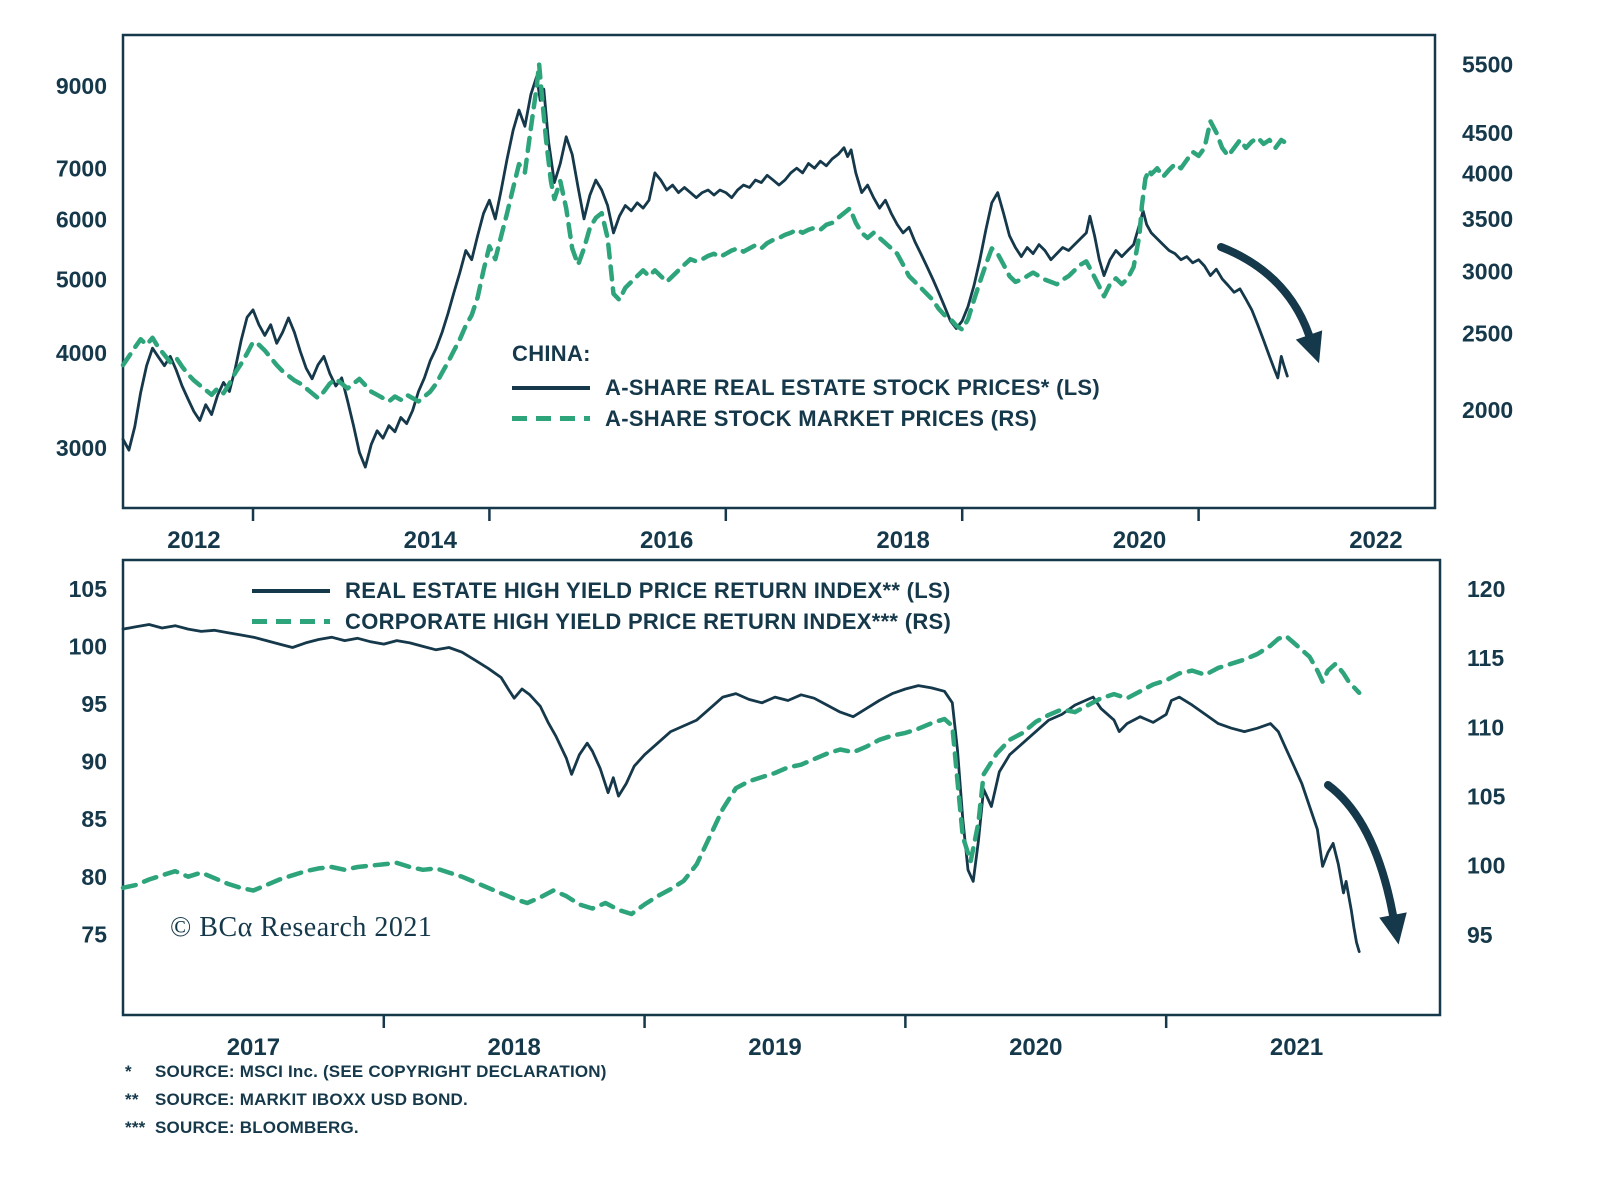  Describe the element at coordinates (132, 1099) in the screenshot. I see `footnote-marker: **` at that location.